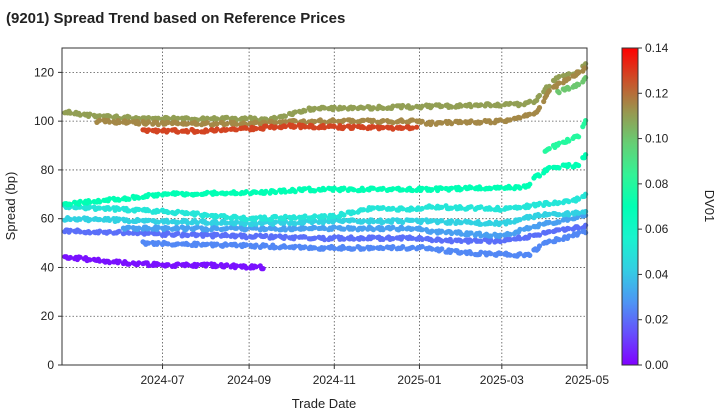  What do you see at coordinates (709, 206) in the screenshot?
I see `colorbar-label: DV01` at bounding box center [709, 206].